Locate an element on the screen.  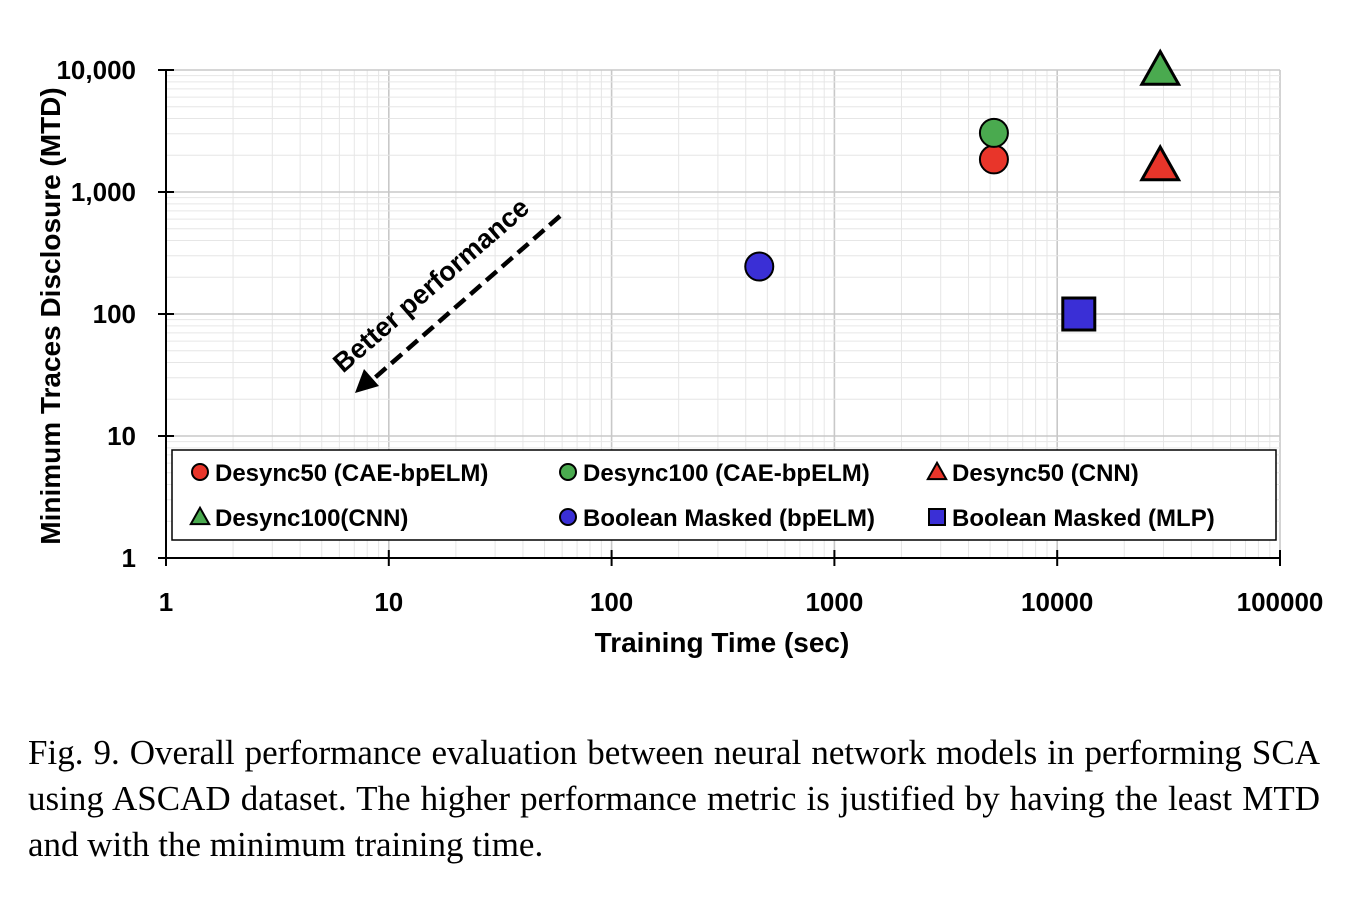
legend-label: Desync50 (CNN) is located at coordinates (1045, 473).